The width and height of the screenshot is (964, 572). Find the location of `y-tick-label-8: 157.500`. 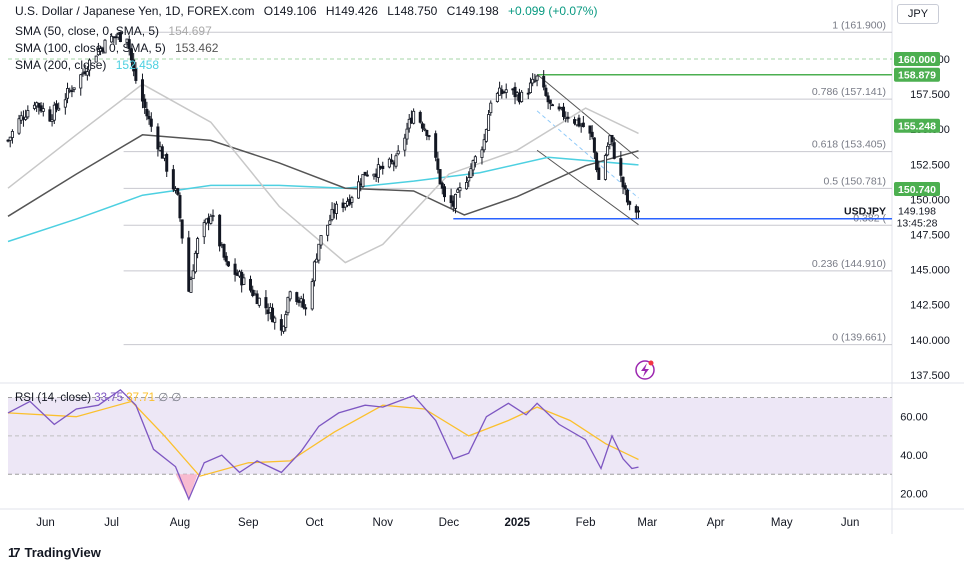

y-tick-label-8: 157.500 is located at coordinates (930, 95).